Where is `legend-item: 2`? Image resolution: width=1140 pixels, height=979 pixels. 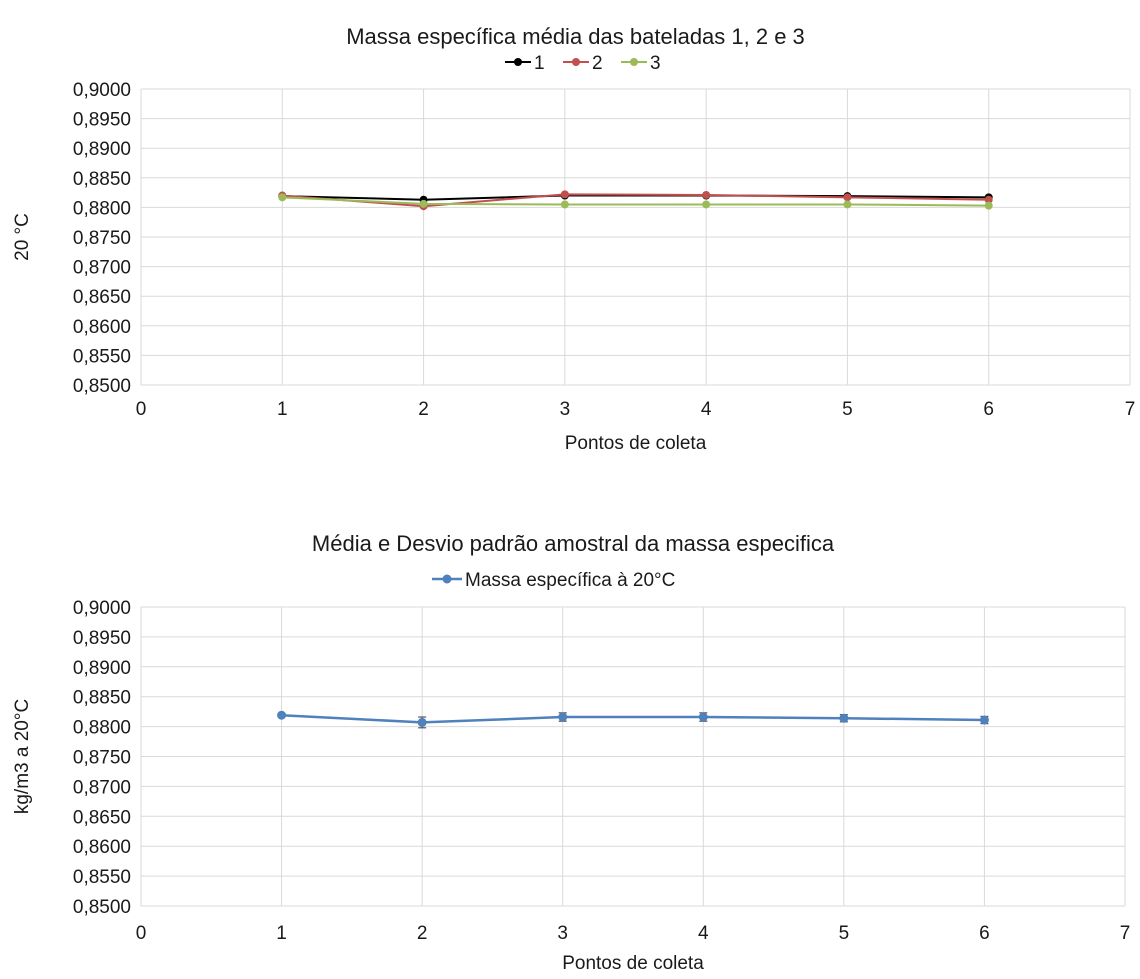 legend-item: 2 is located at coordinates (583, 63).